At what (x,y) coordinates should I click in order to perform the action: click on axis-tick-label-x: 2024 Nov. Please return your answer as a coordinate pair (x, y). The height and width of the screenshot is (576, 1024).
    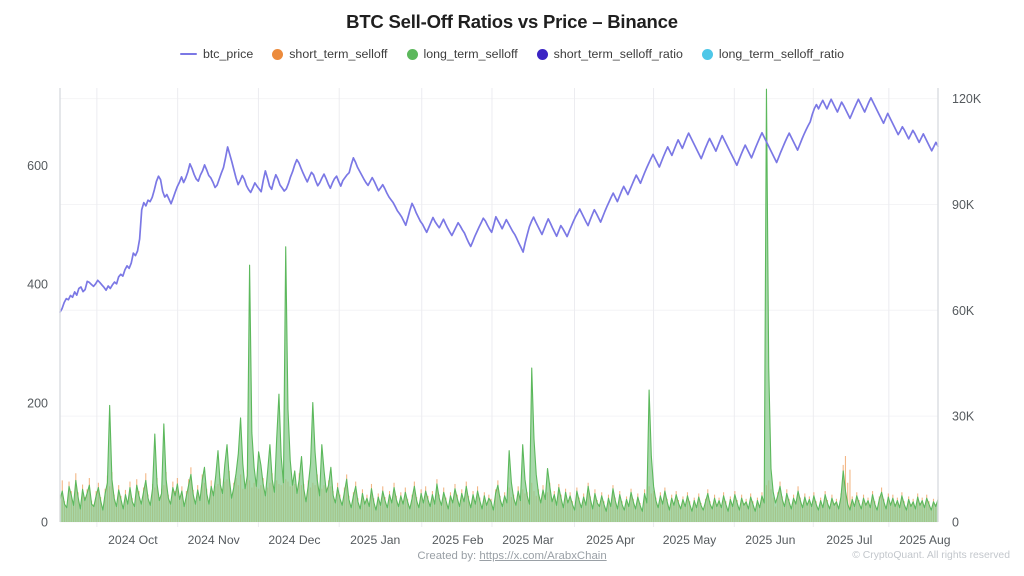
    Looking at the image, I should click on (214, 540).